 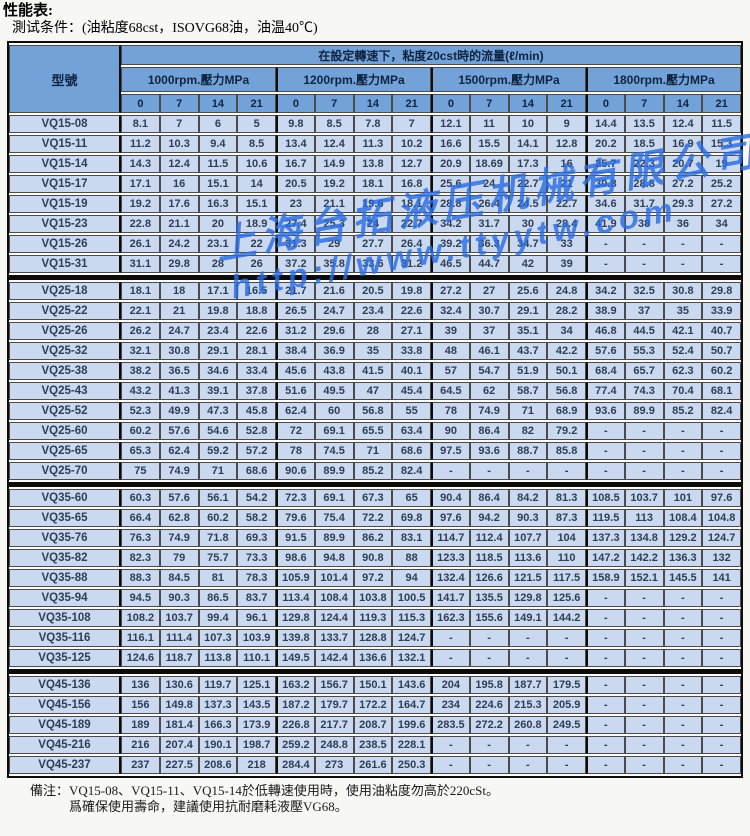 I want to click on value-cell: 136, so click(x=140, y=685).